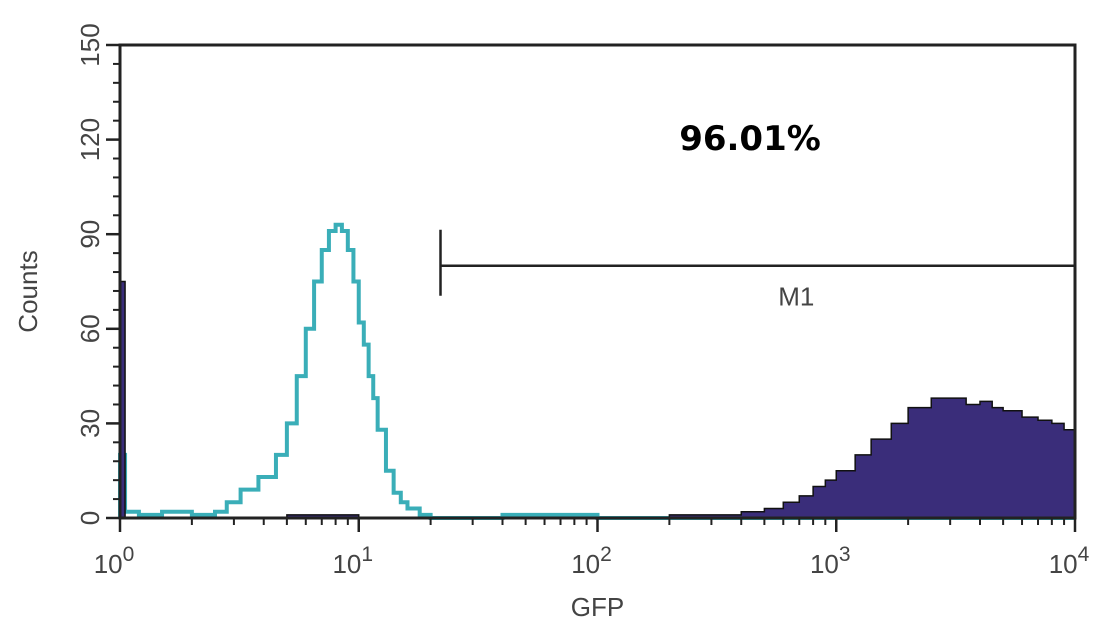  Describe the element at coordinates (90, 328) in the screenshot. I see `y-tick-label: 60` at that location.